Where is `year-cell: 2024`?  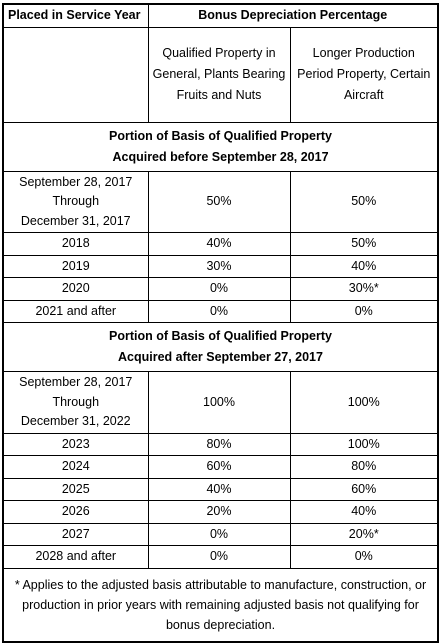 year-cell: 2024 is located at coordinates (75, 467).